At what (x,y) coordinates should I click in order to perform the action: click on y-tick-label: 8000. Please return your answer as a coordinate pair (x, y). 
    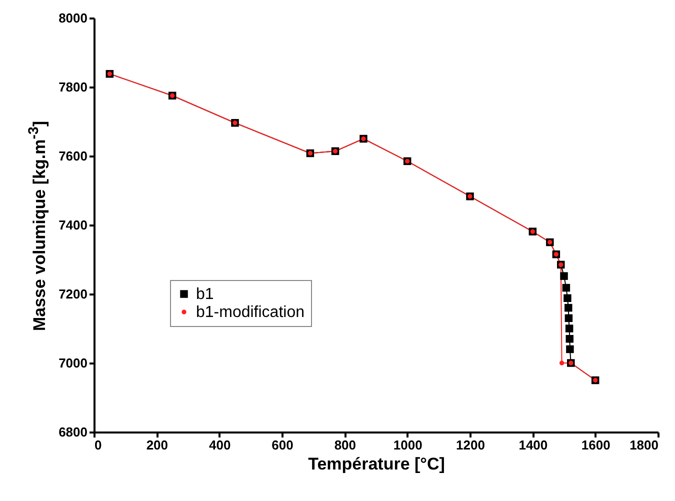
    Looking at the image, I should click on (73, 18).